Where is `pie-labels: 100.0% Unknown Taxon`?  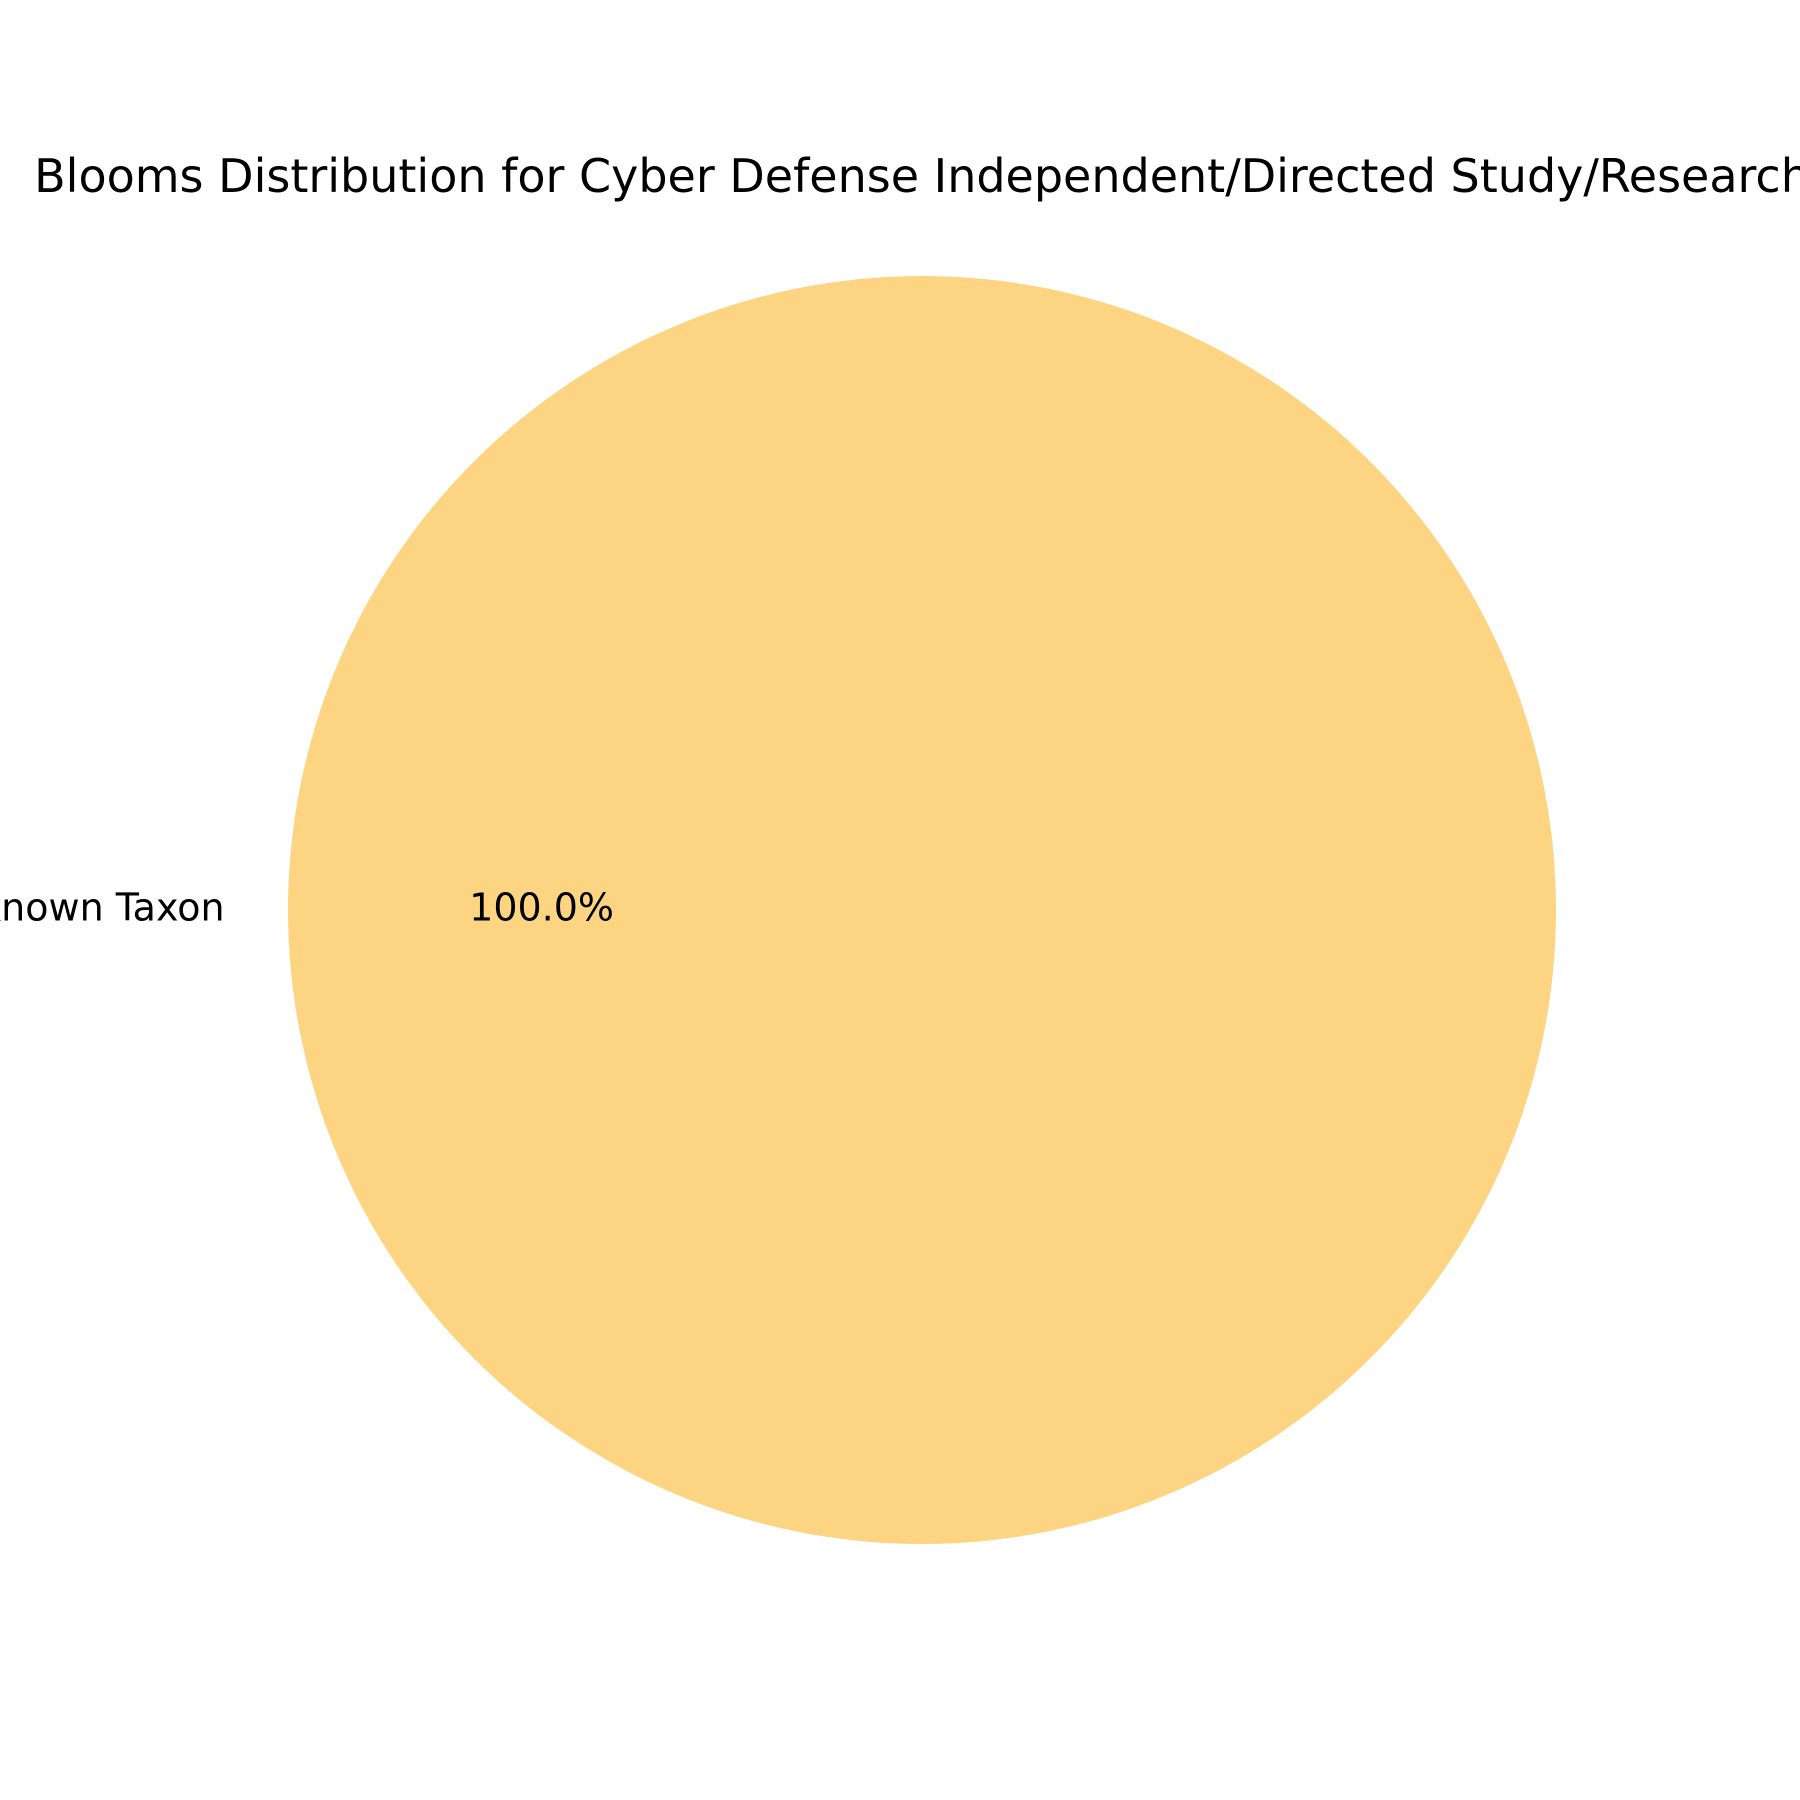
pie-labels: 100.0% Unknown Taxon is located at coordinates (307, 908).